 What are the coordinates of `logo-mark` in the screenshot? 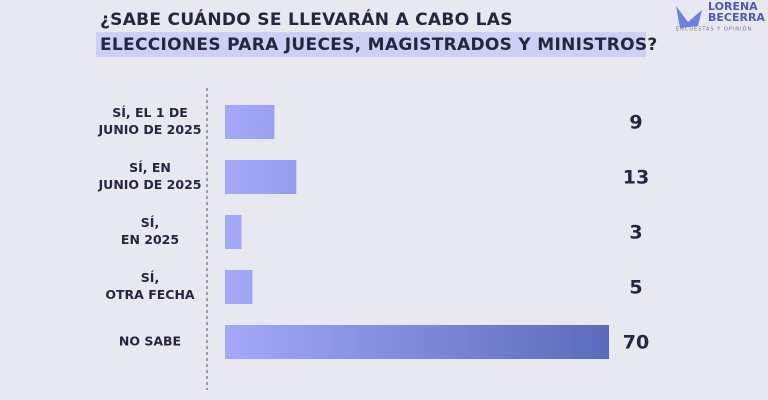 It's located at (689, 17).